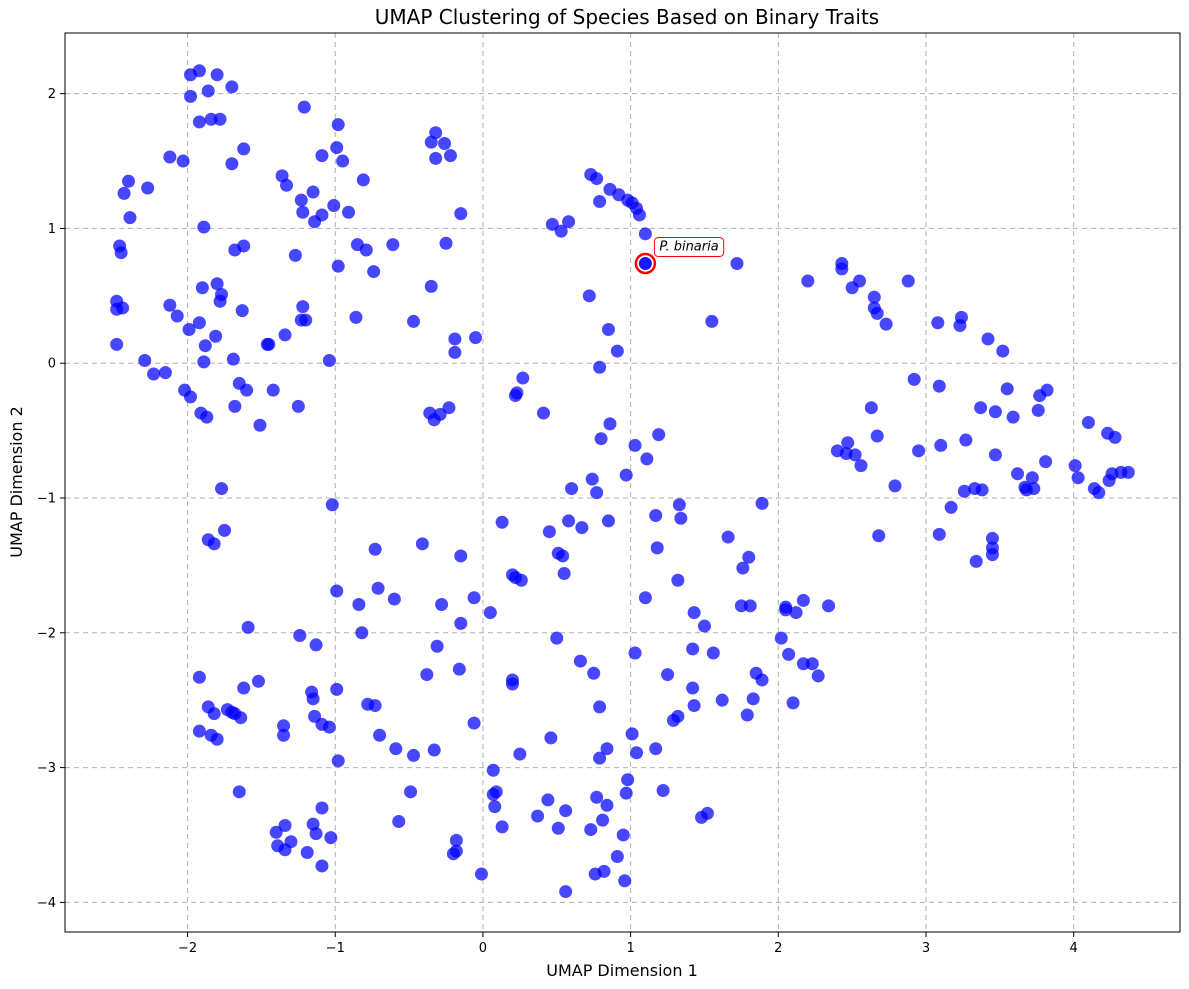 The width and height of the screenshot is (1189, 989). What do you see at coordinates (628, 944) in the screenshot?
I see `x-axis-ticks: −2 −1 0 1 2 3 4` at bounding box center [628, 944].